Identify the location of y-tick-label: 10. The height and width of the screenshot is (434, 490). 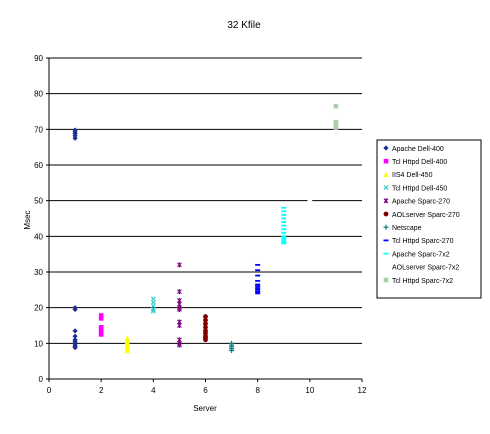
(38, 343).